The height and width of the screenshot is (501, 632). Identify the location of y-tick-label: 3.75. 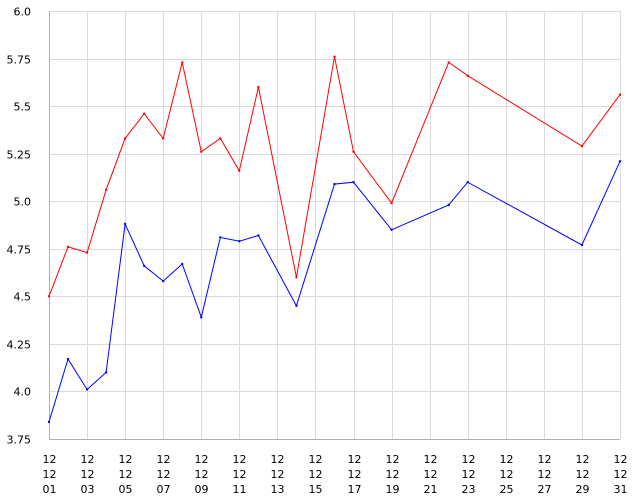
(19, 440).